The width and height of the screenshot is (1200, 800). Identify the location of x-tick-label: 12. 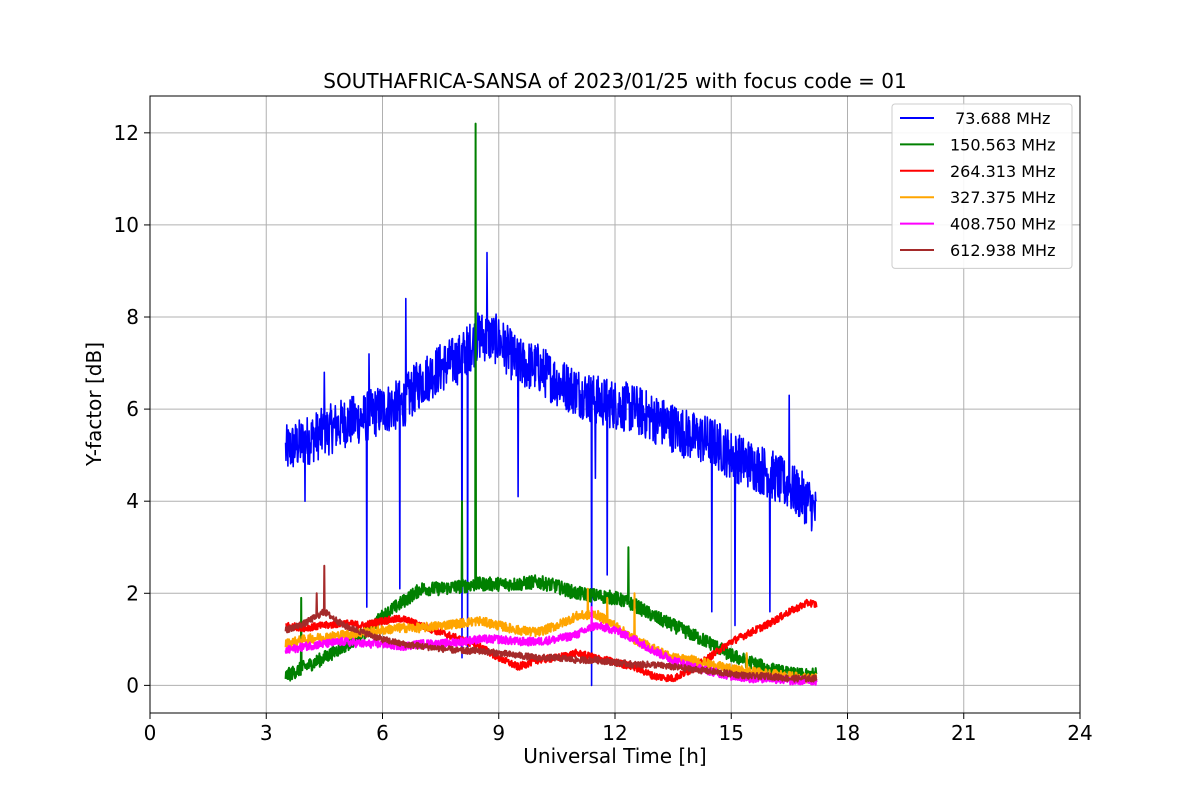
(614, 733).